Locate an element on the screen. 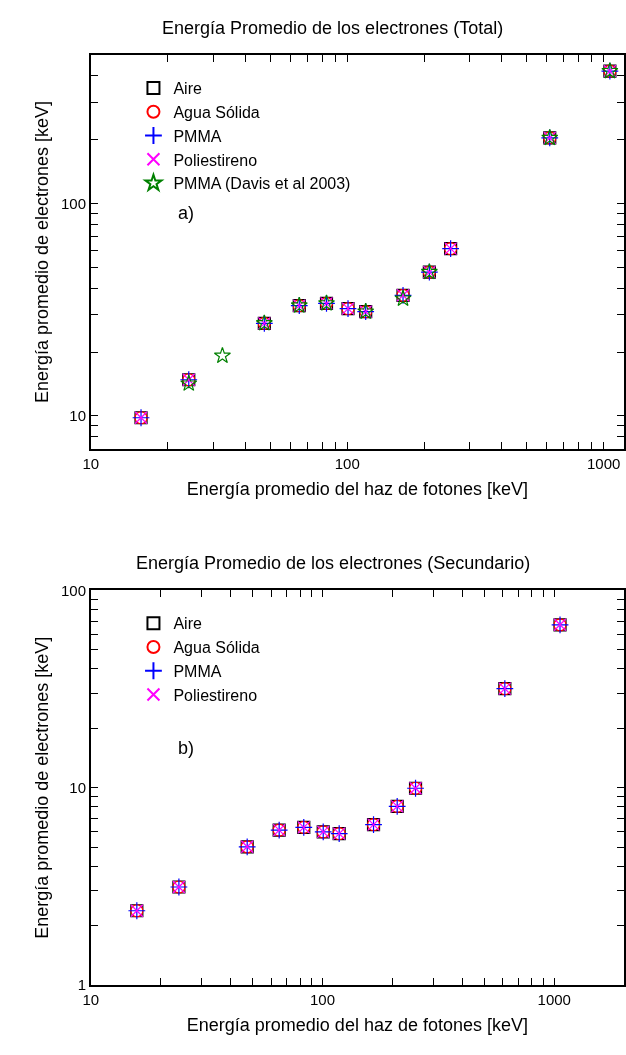 The height and width of the screenshot is (1055, 626). annotation: a) is located at coordinates (186, 213).